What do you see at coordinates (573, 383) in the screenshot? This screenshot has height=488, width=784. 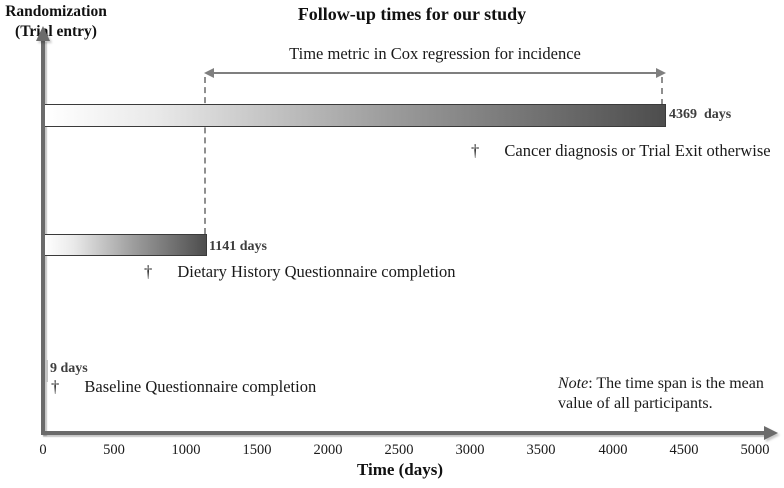 I see `note-prefix: Note` at bounding box center [573, 383].